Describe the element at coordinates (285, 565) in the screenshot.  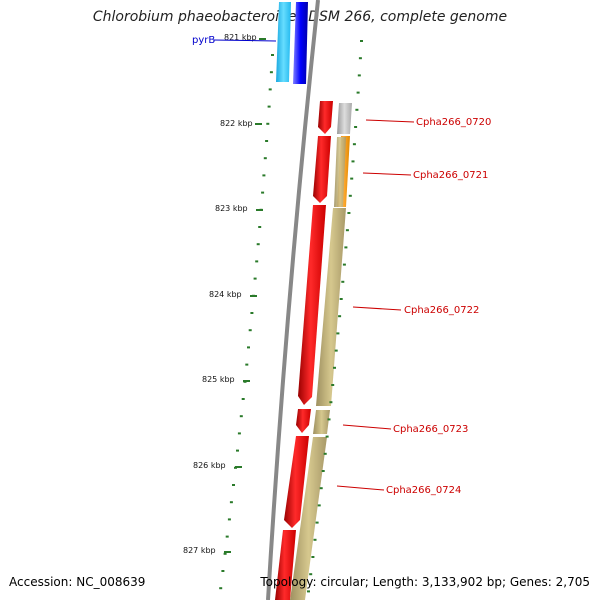
I see `cds-next` at that location.